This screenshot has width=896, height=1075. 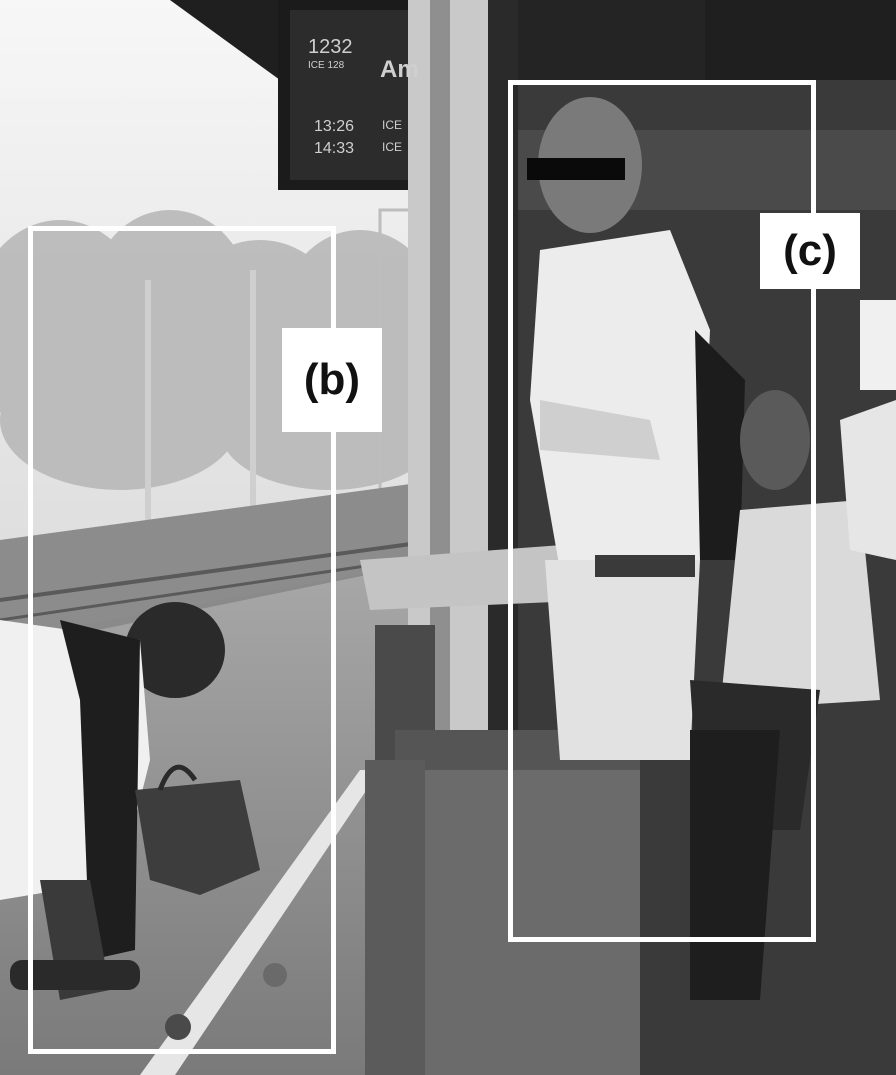 I want to click on platform-edge-line, so click(x=260, y=922).